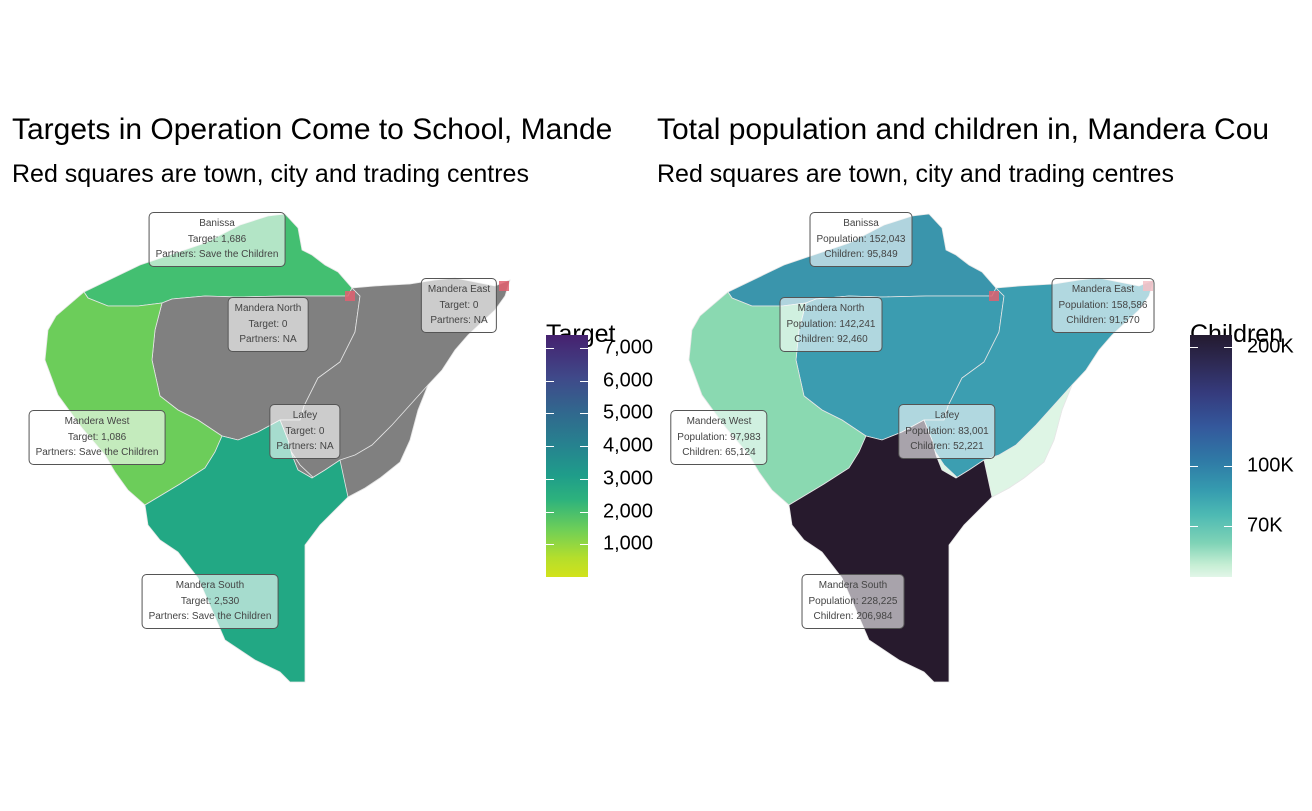 This screenshot has height=811, width=1312. I want to click on label-line: Population: 152,043, so click(861, 239).